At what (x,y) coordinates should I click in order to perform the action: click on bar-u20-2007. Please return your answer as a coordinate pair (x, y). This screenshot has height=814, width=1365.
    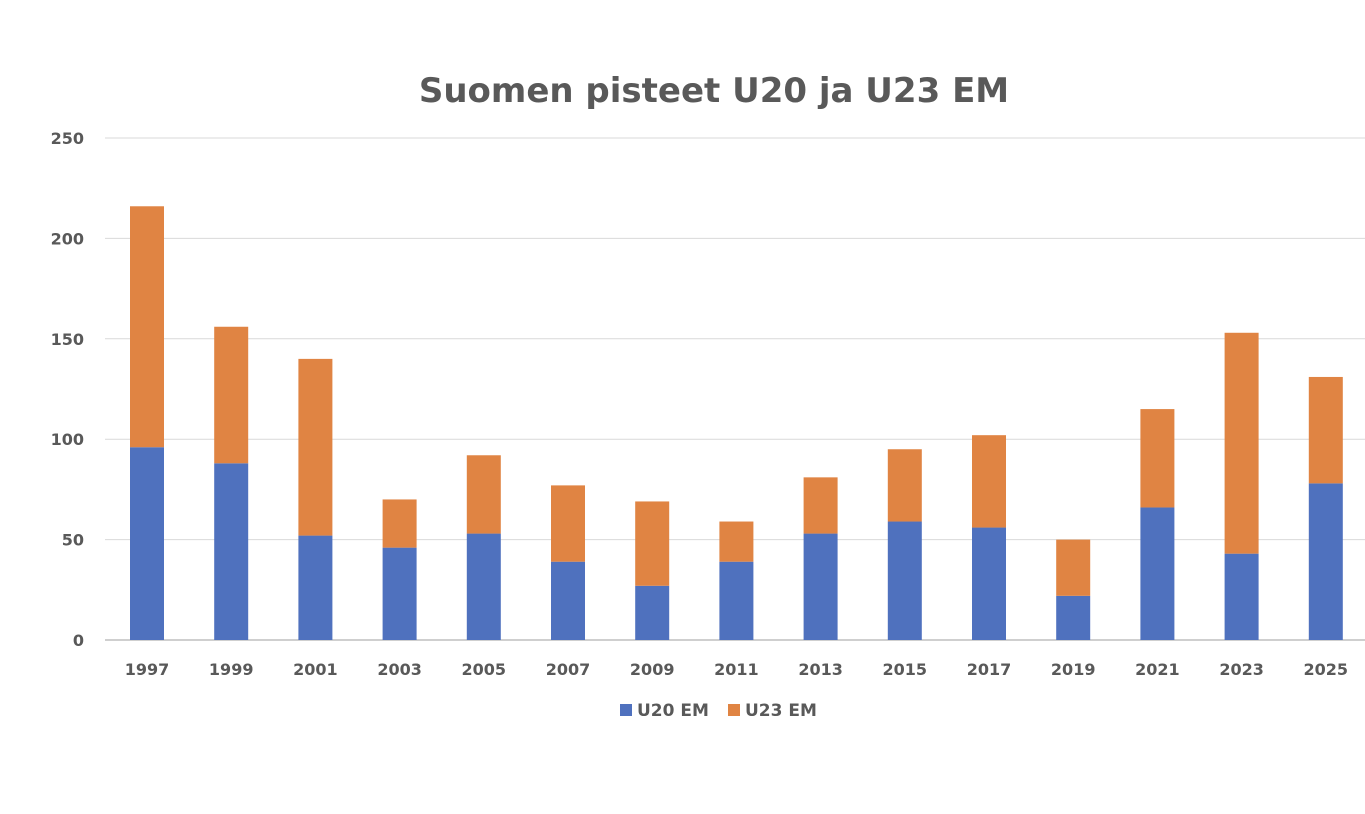
    Looking at the image, I should click on (568, 600).